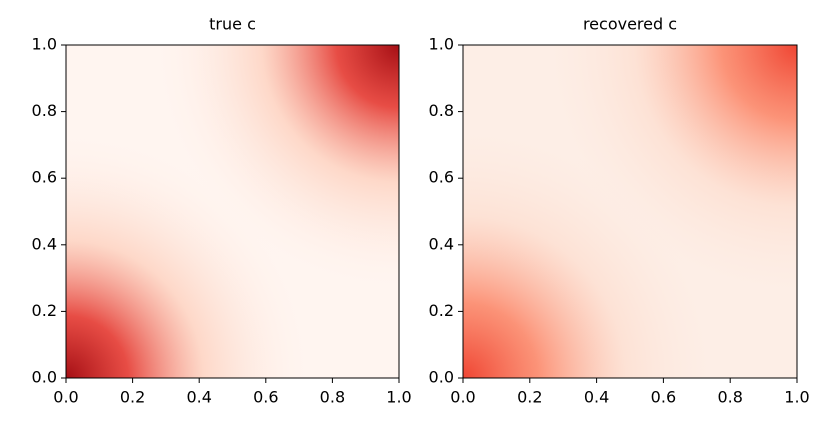 The width and height of the screenshot is (831, 430). I want to click on chart-title: recovered c, so click(630, 24).